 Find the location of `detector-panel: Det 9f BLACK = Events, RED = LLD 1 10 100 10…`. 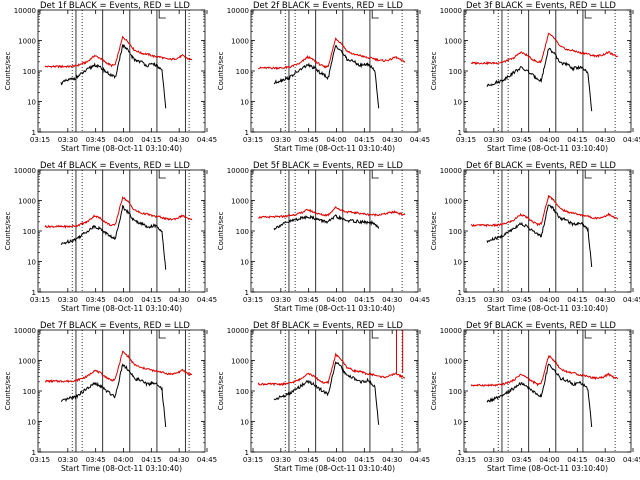

detector-panel: Det 9f BLACK = Events, RED = LLD 1 10 100 10… is located at coordinates (533, 400).